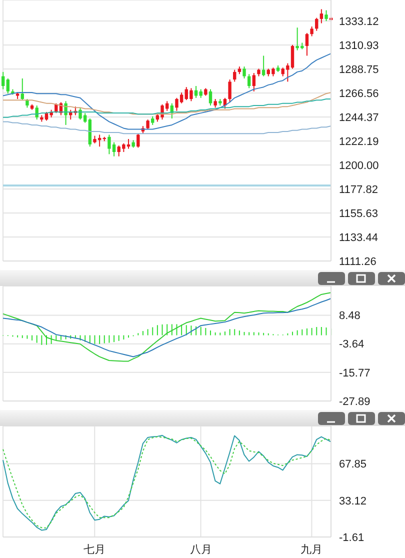 This screenshot has height=558, width=405. Describe the element at coordinates (359, 94) in the screenshot. I see `y-tick-label: 1266.56` at that location.